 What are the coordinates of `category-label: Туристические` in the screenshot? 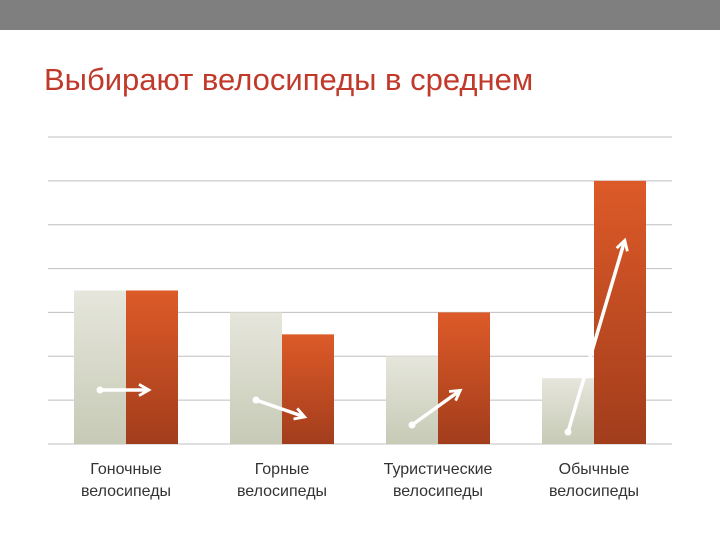 It's located at (438, 469).